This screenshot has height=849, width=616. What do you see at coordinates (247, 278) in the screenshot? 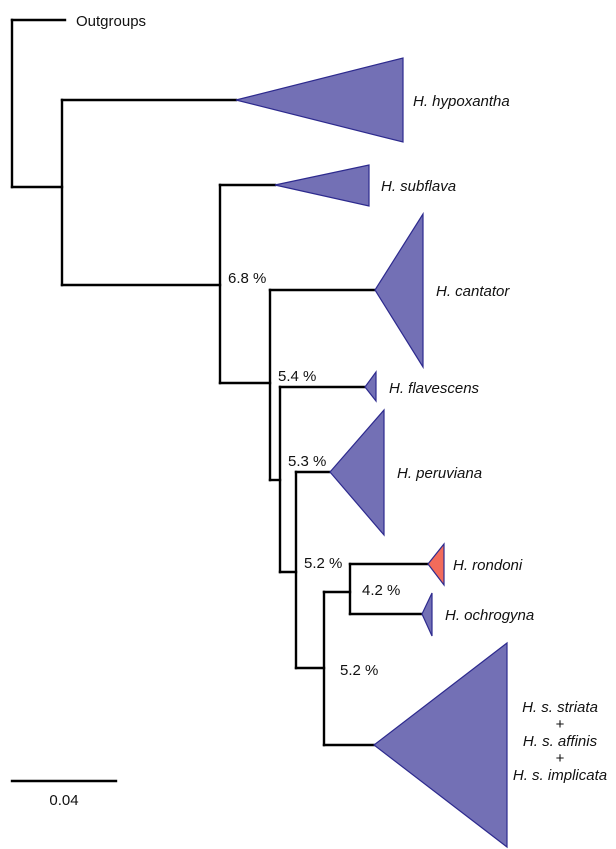
I see `node-label-6-8: 6.8 %` at bounding box center [247, 278].